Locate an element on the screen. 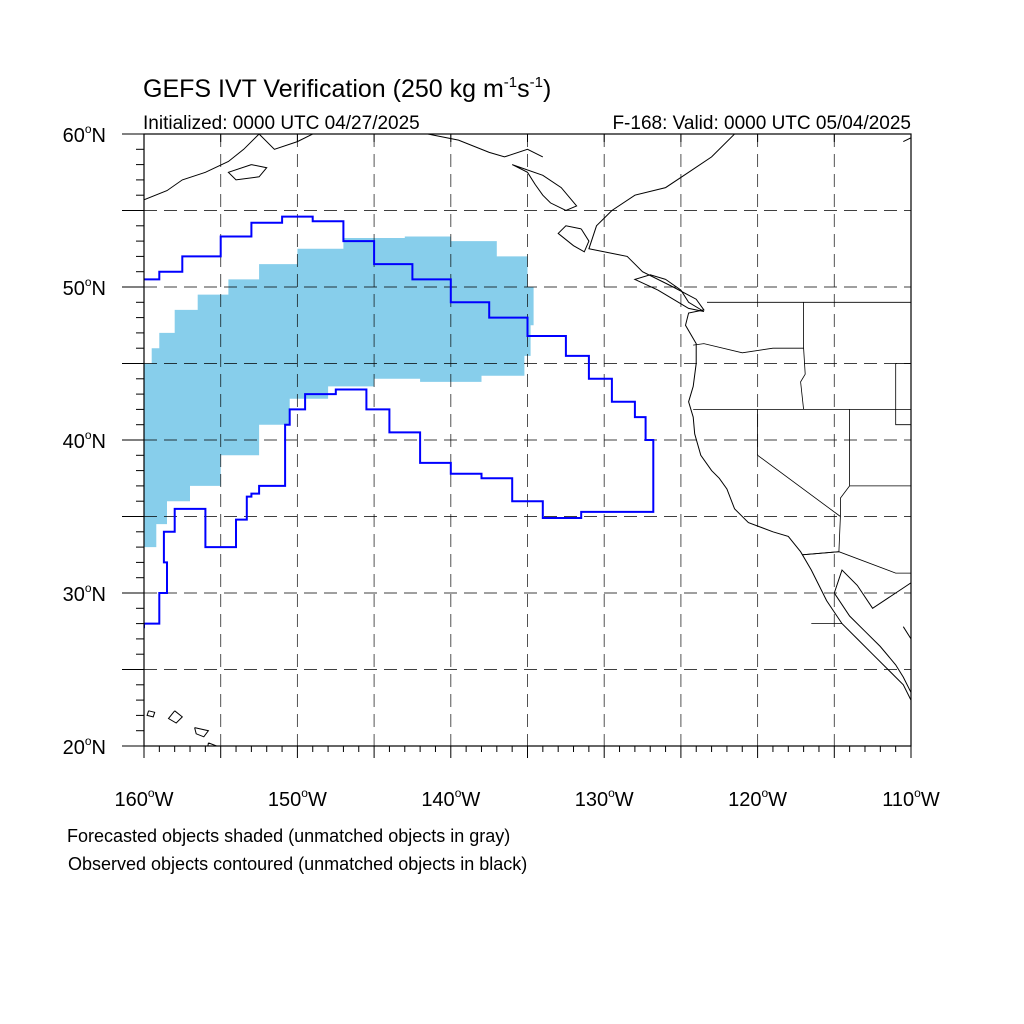  lat-tick-label: 60oN is located at coordinates (84, 134).